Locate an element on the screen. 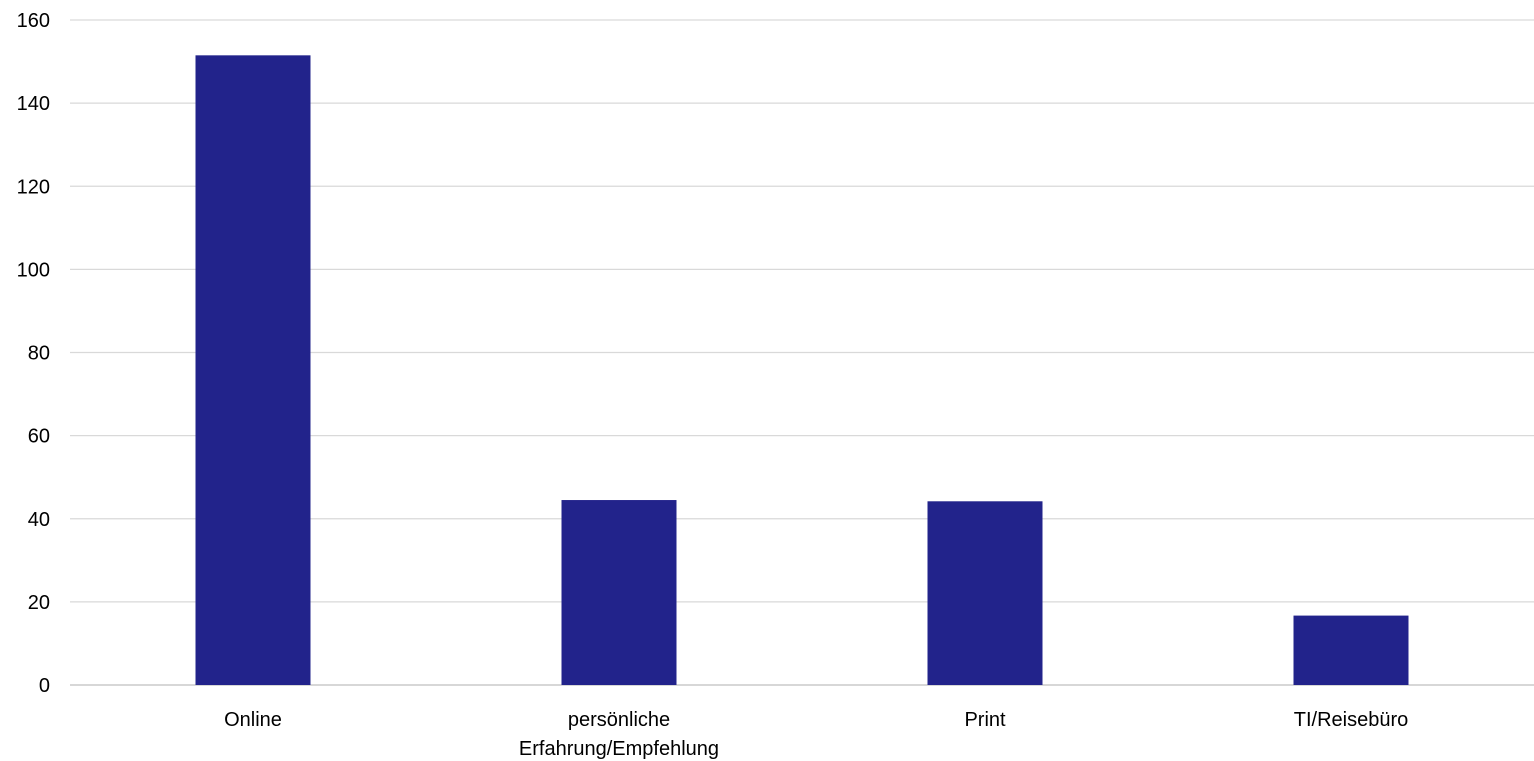  y-tick-label: 0 is located at coordinates (44, 686).